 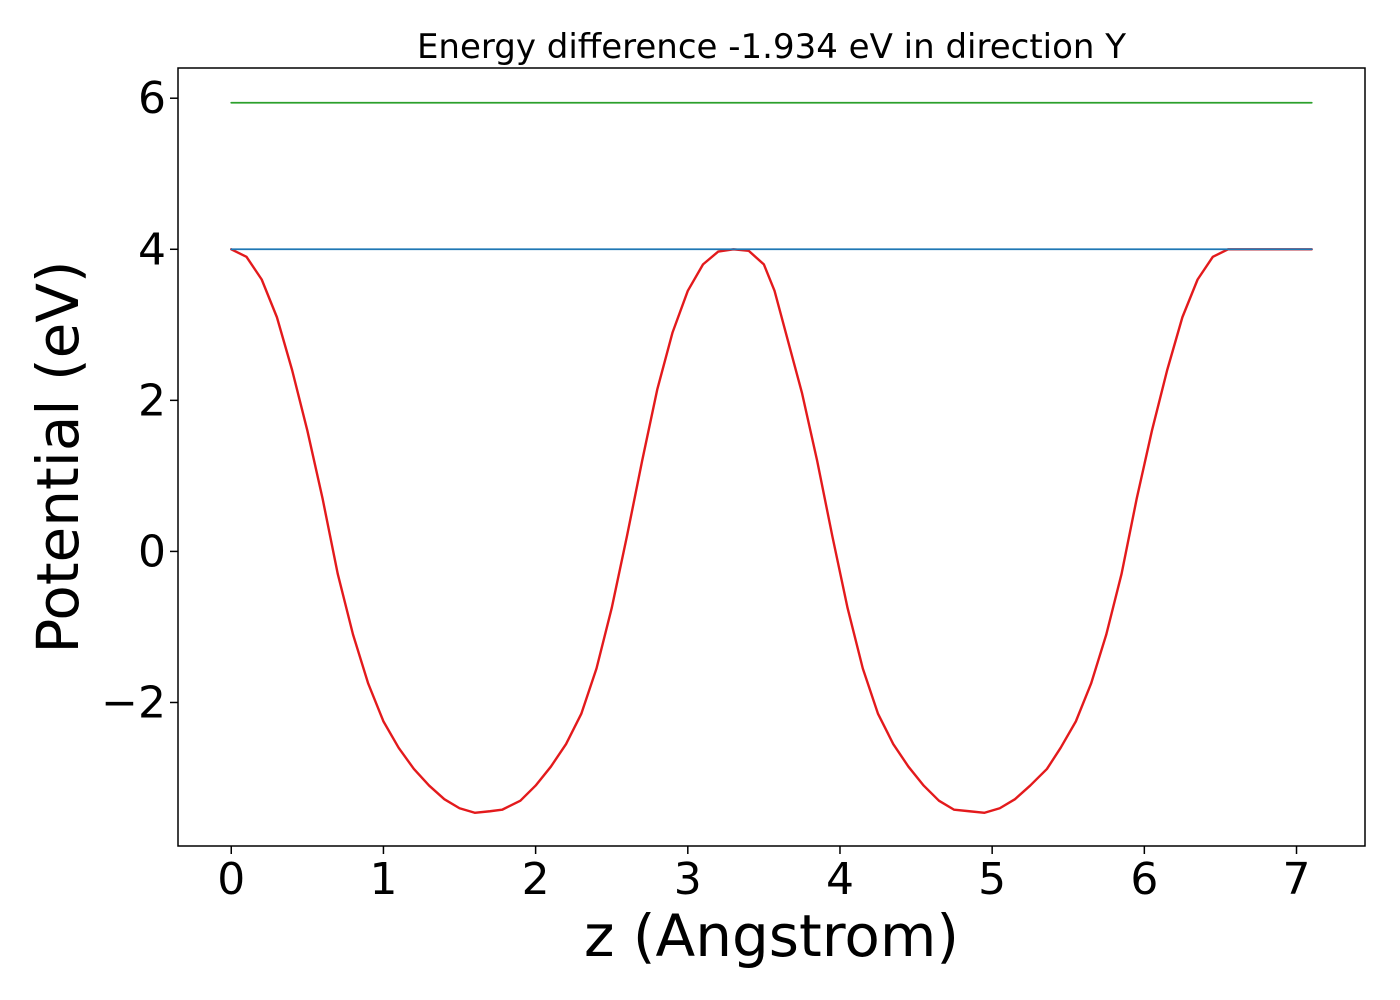 What do you see at coordinates (152, 551) in the screenshot?
I see `y-tick-label-0: 0` at bounding box center [152, 551].